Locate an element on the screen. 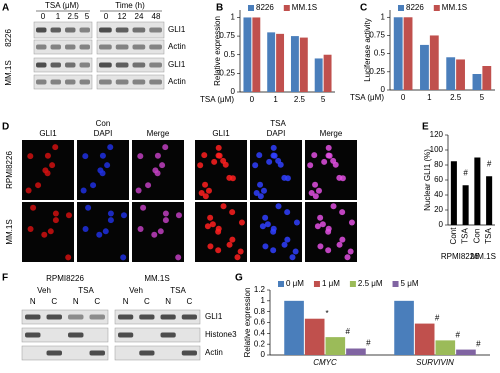 The image size is (500, 373). panel-letter: D is located at coordinates (5, 127).